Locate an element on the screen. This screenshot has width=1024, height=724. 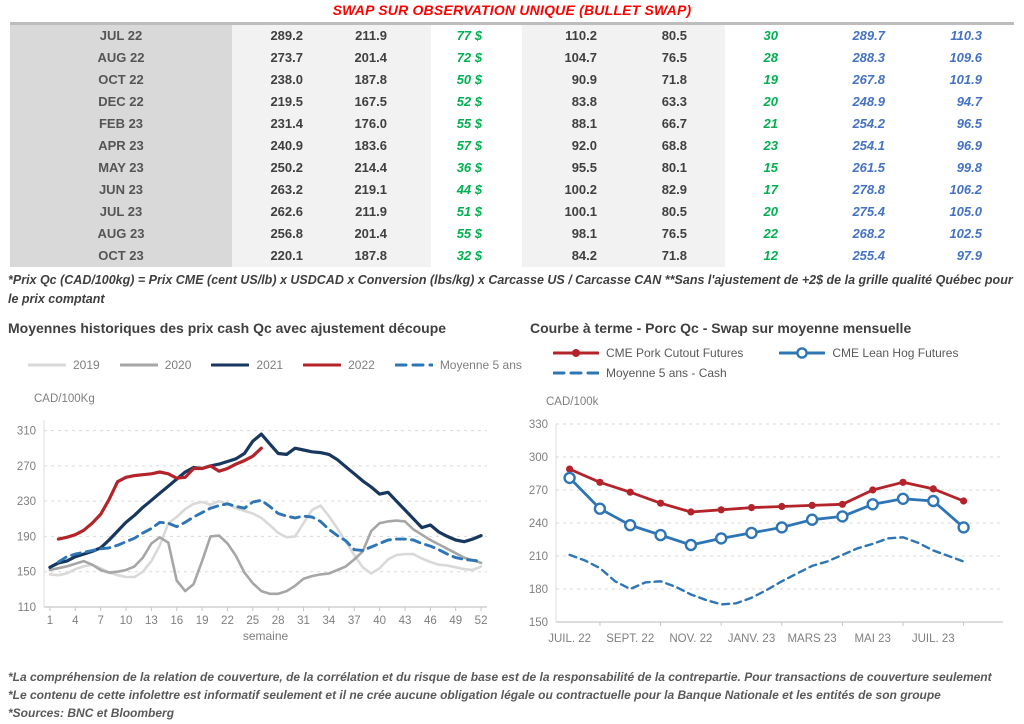
row-value: 167.5 is located at coordinates (380, 102).